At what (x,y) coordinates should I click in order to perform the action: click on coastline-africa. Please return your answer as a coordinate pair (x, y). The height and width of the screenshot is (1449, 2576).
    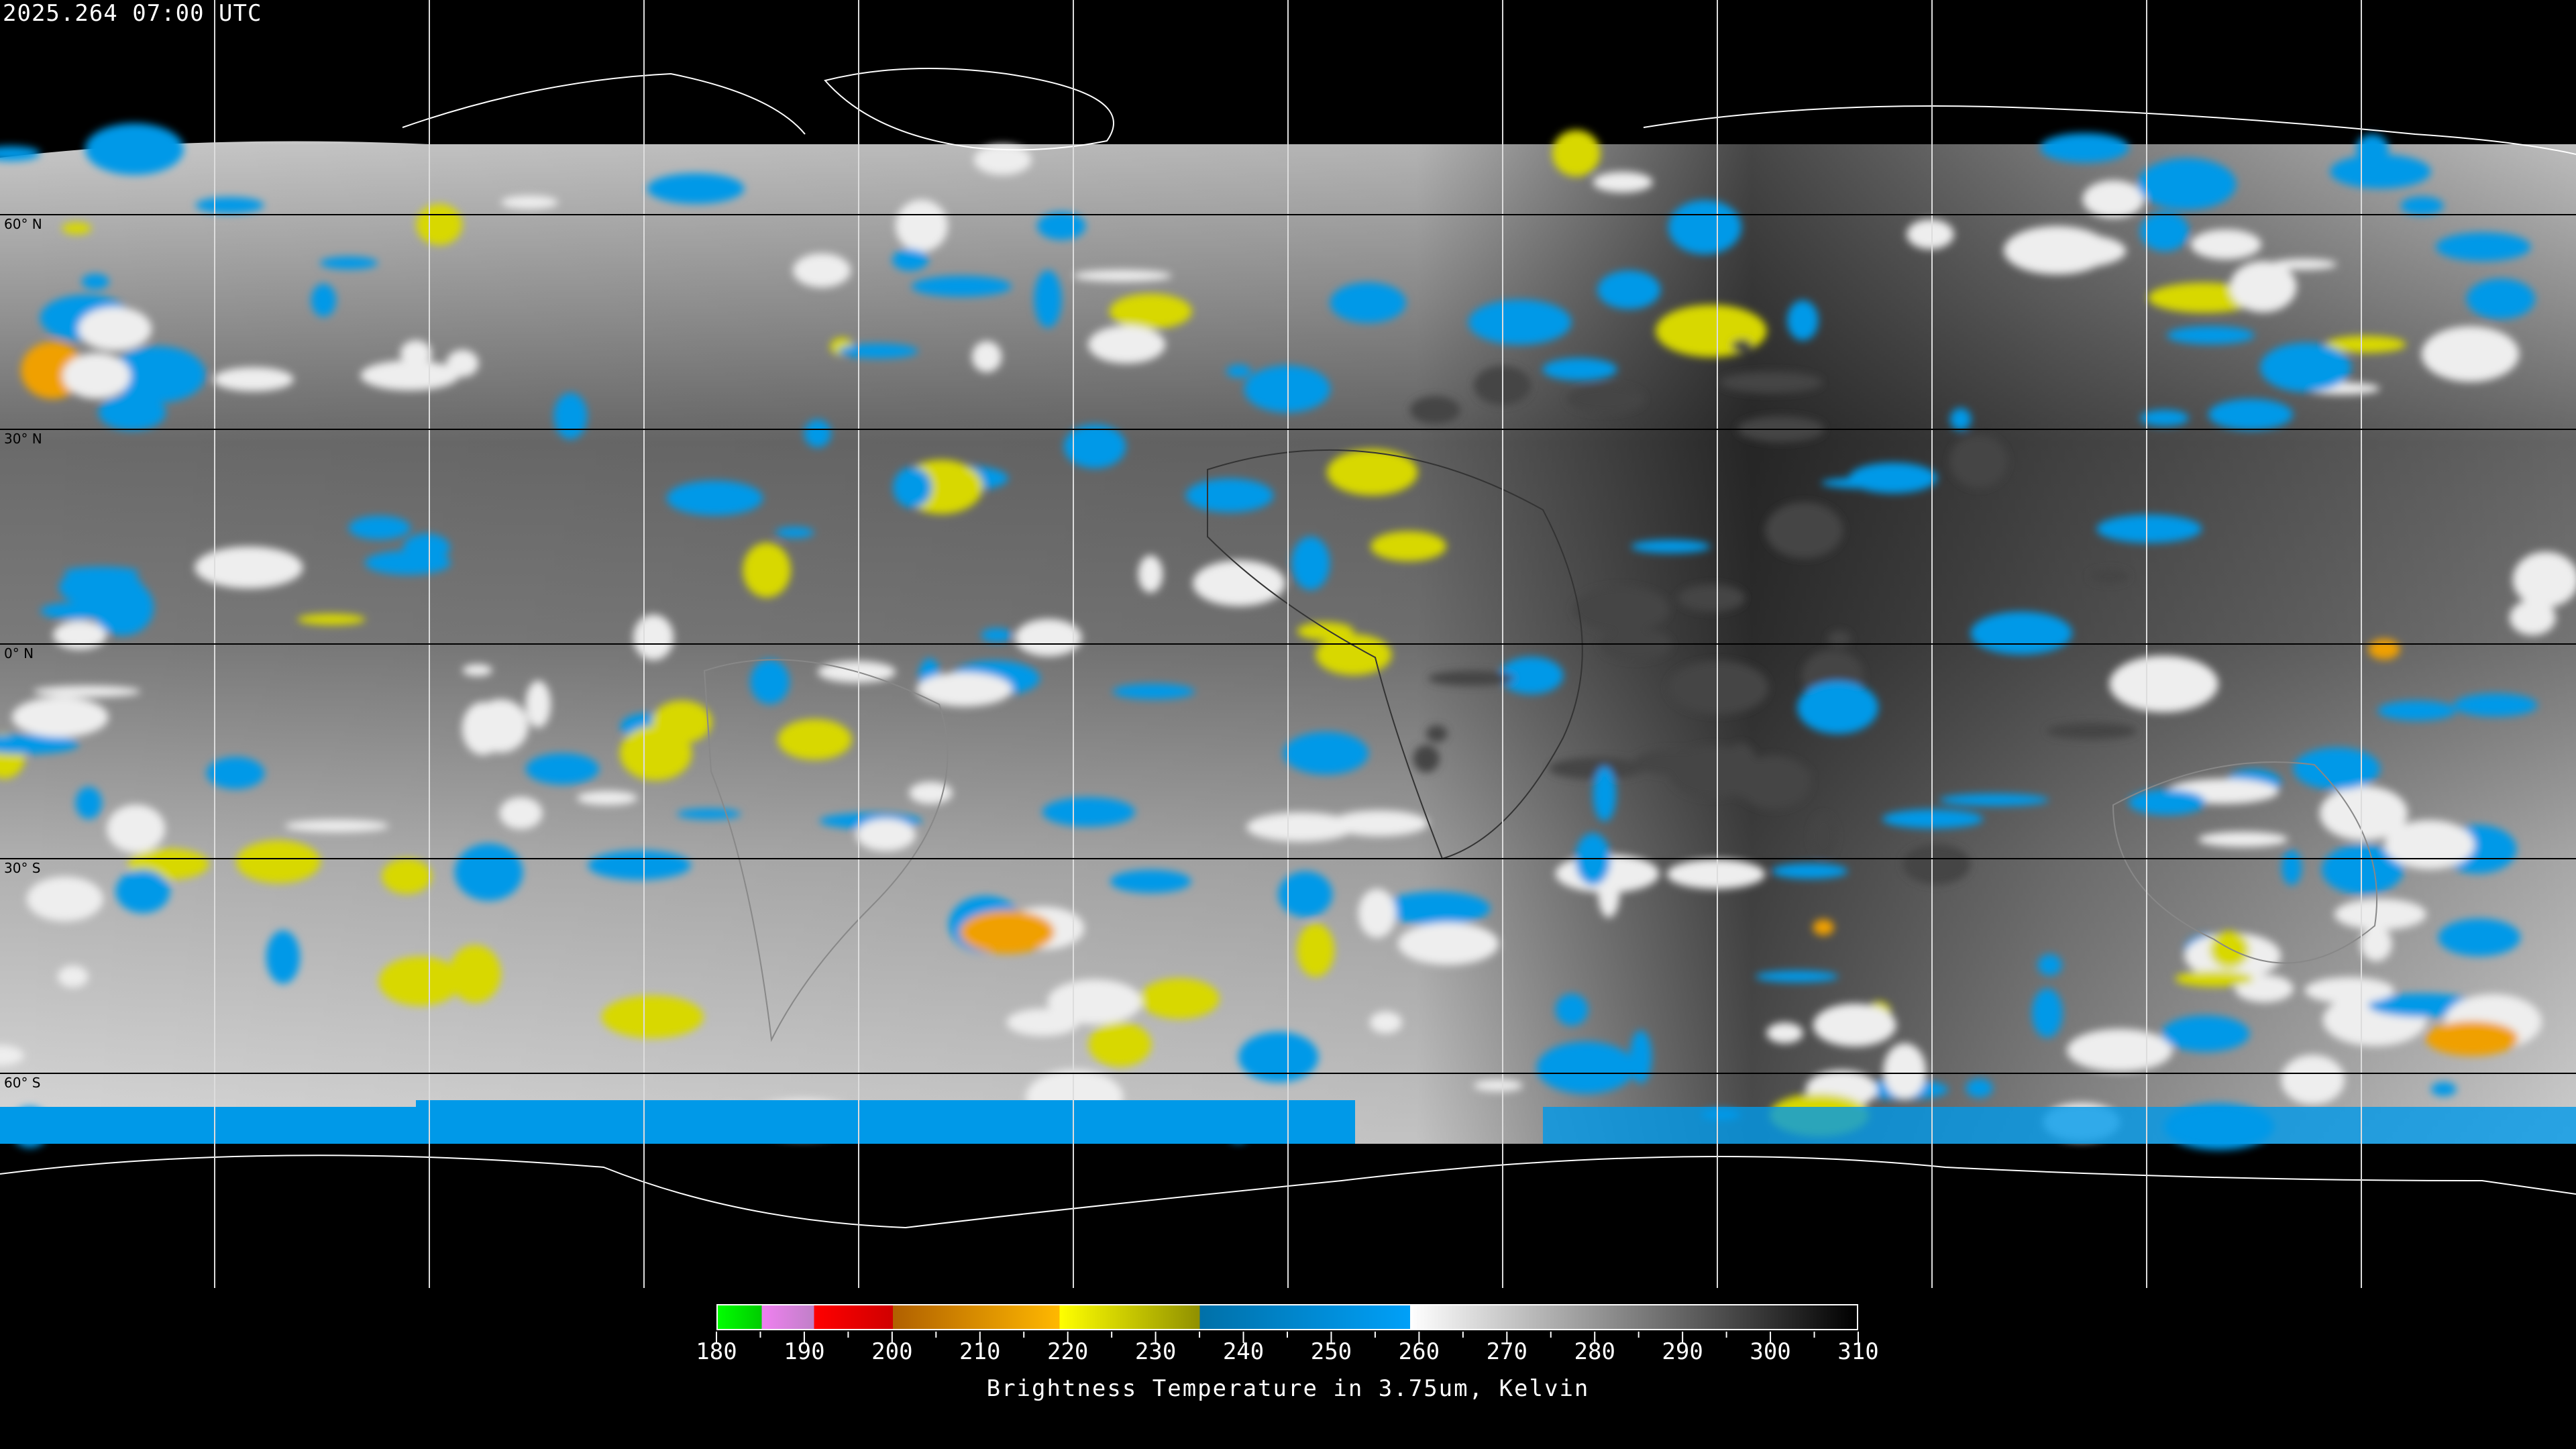
    Looking at the image, I should click on (1395, 654).